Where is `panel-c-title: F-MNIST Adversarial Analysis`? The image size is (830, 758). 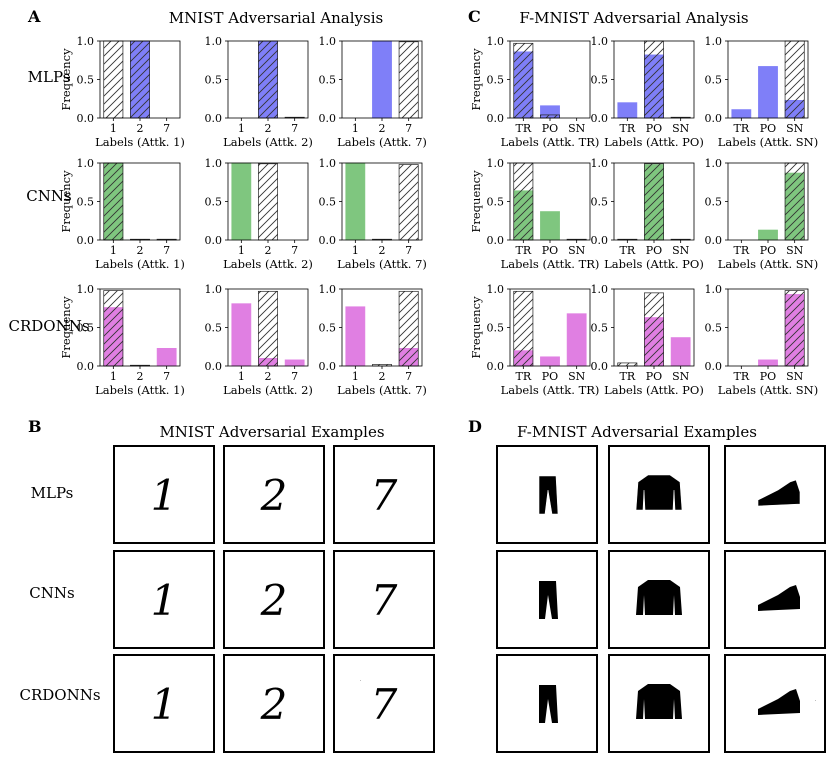
panel-c-title: F-MNIST Adversarial Analysis is located at coordinates (633, 18).